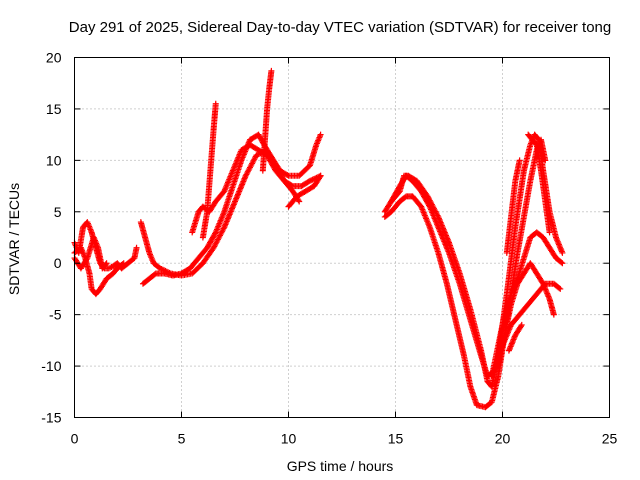 The image size is (640, 480). What do you see at coordinates (503, 439) in the screenshot?
I see `x-tick-label: 20` at bounding box center [503, 439].